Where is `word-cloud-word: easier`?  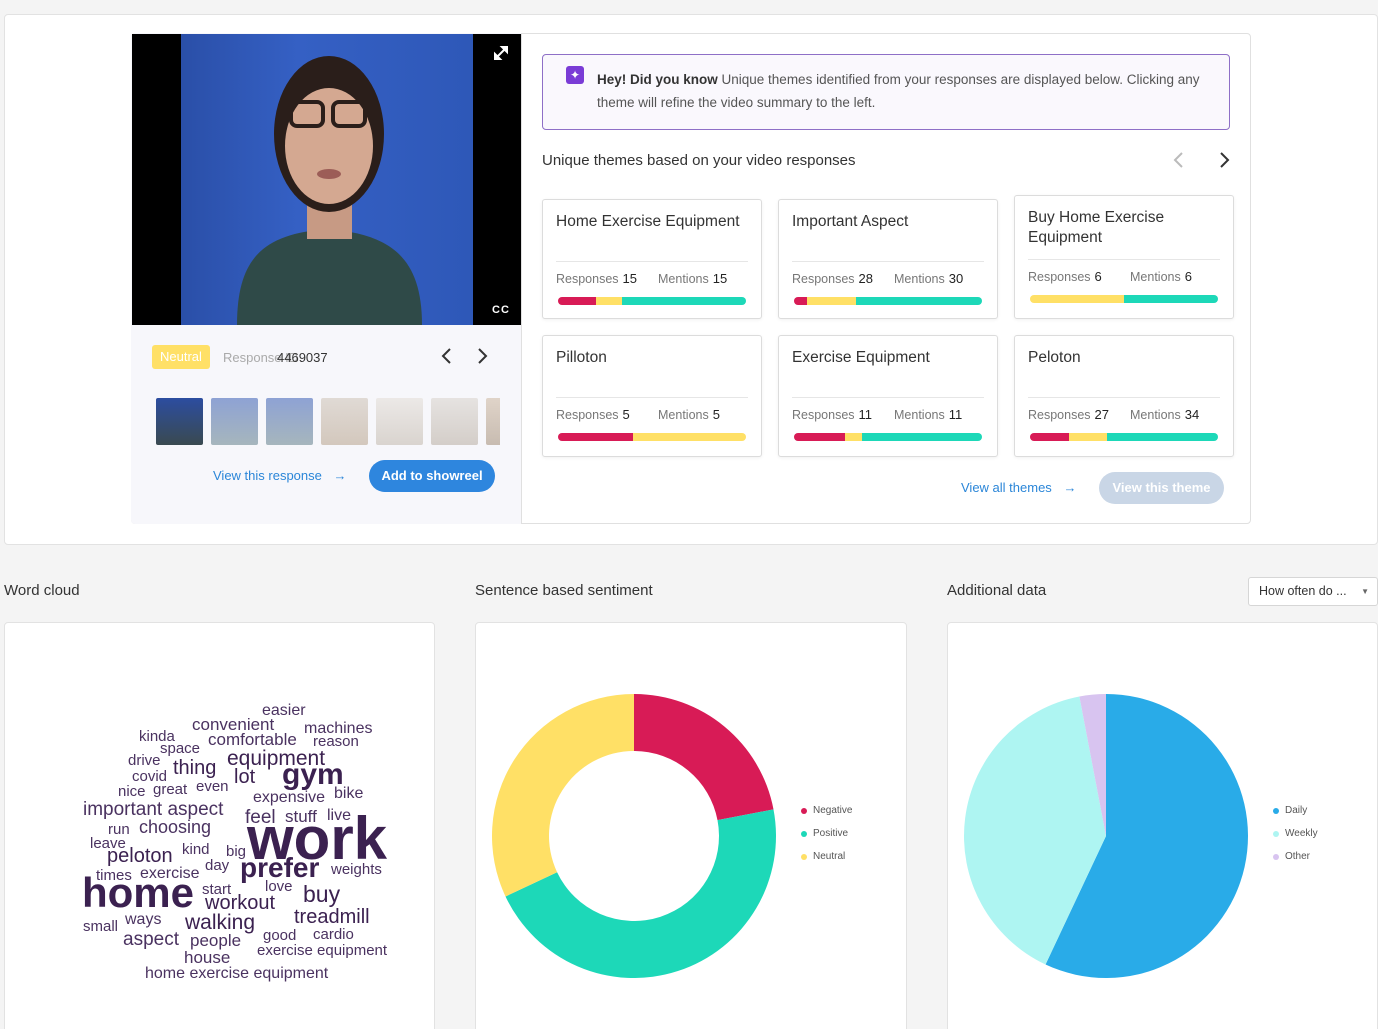 word-cloud-word: easier is located at coordinates (284, 710).